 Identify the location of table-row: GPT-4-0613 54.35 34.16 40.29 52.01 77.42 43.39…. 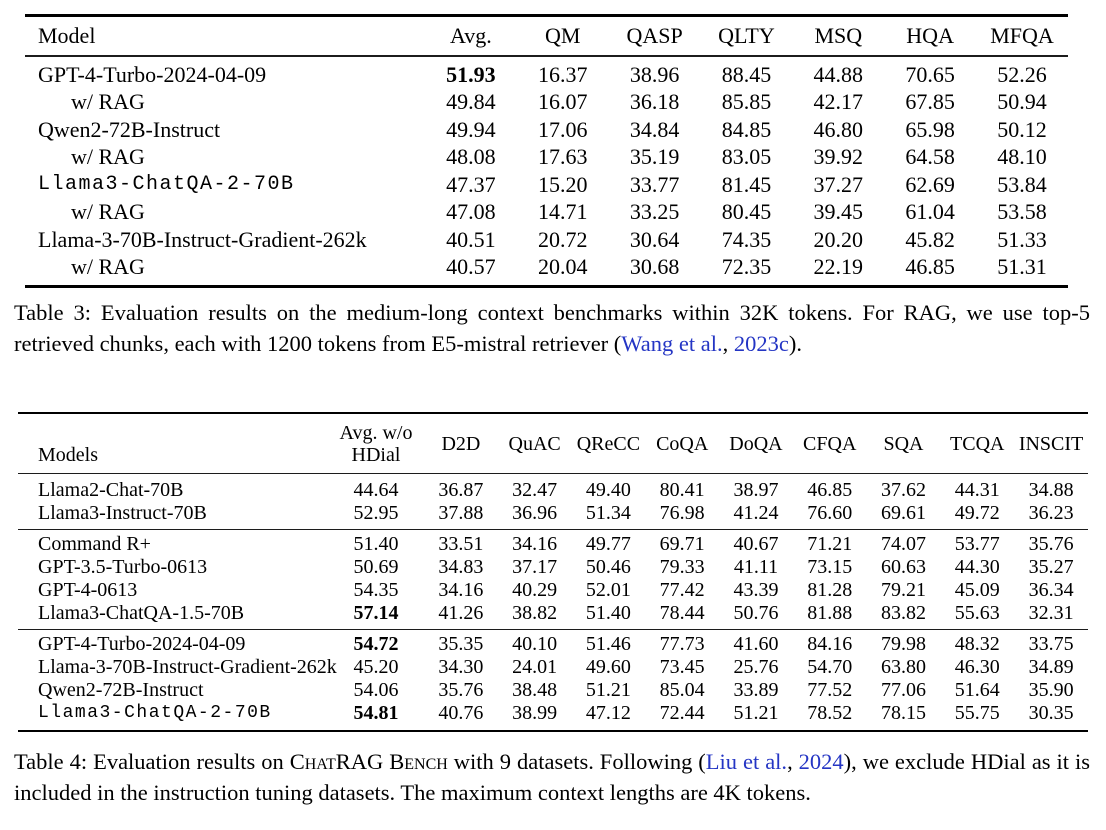
(553, 590).